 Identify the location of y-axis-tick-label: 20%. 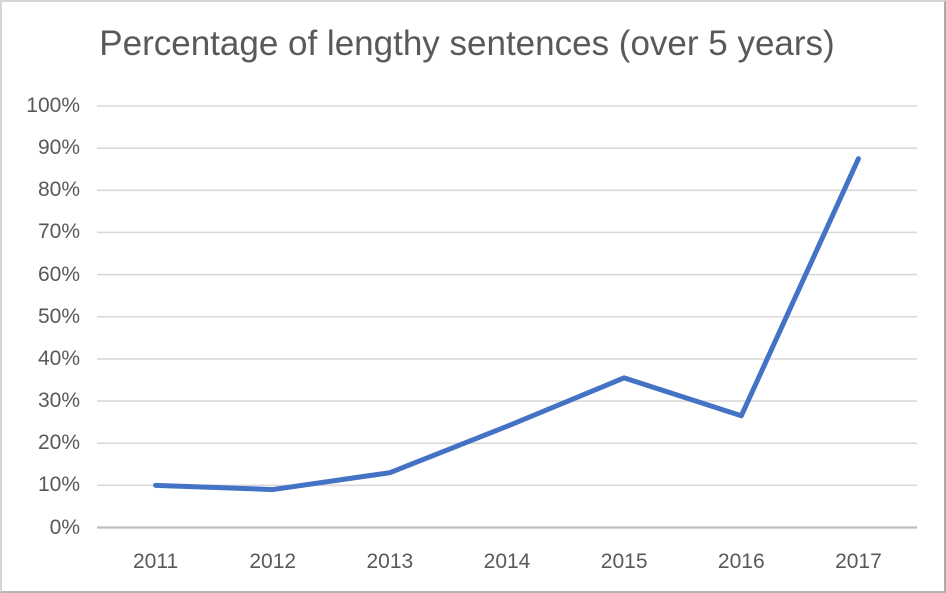
(58, 443).